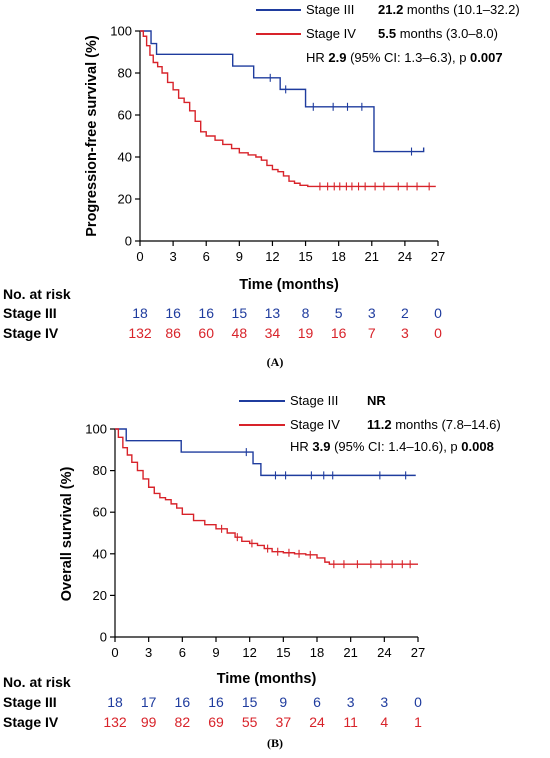  I want to click on risk-count: 8, so click(306, 313).